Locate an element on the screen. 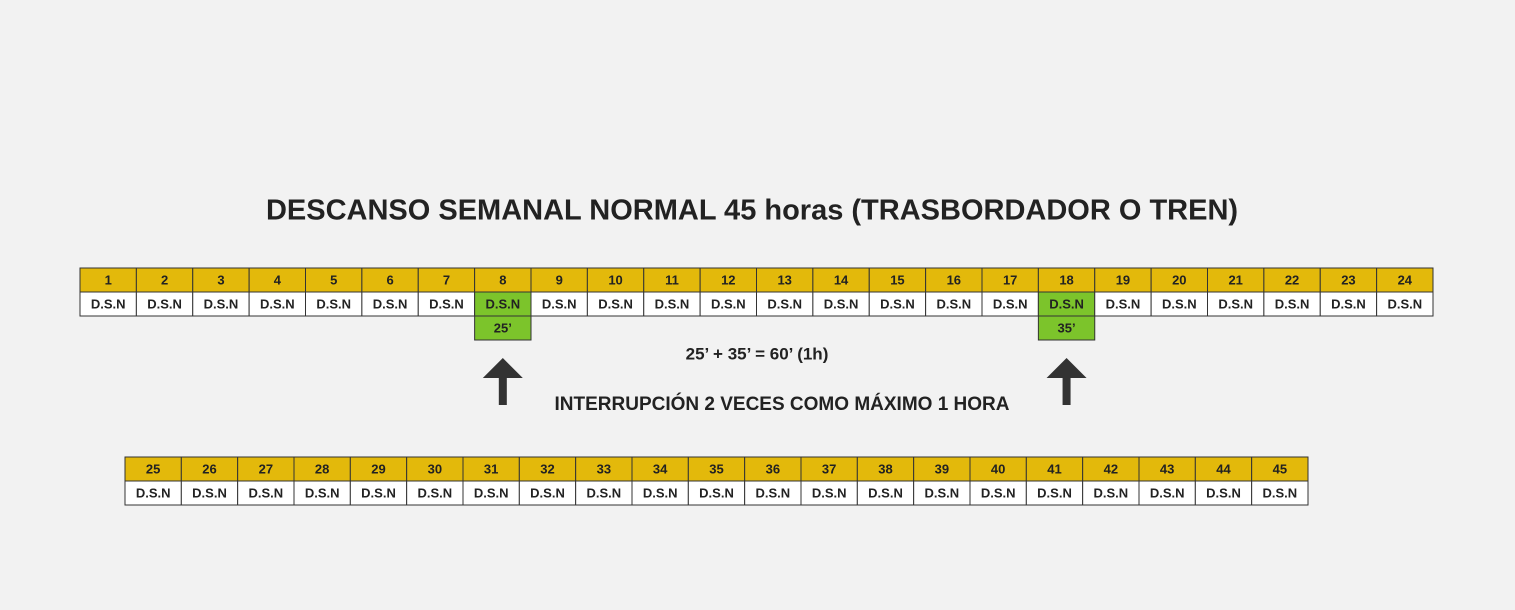 This screenshot has width=1515, height=610. hour-number: 10 is located at coordinates (615, 279).